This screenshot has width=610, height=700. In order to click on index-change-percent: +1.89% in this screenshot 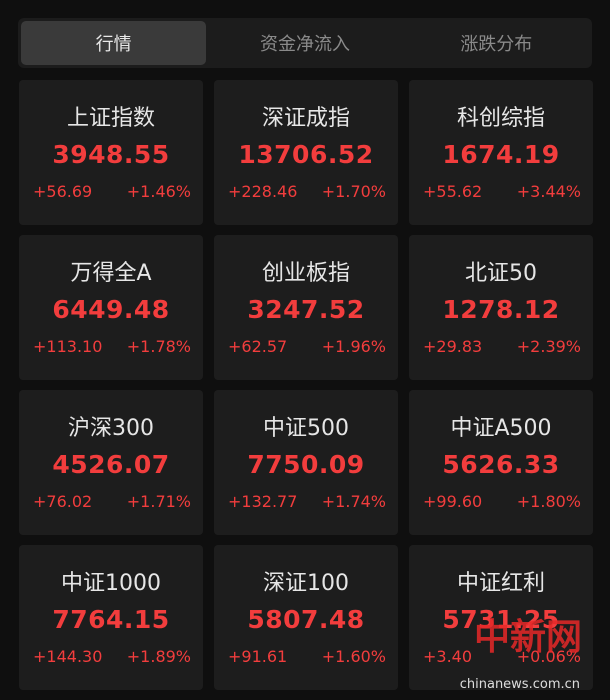, I will do `click(158, 656)`.